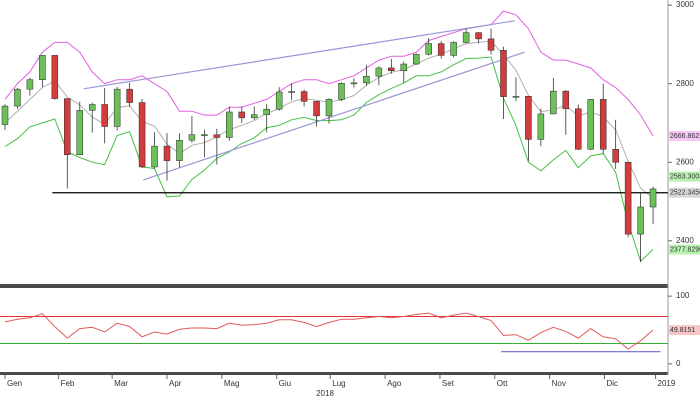  What do you see at coordinates (325, 393) in the screenshot?
I see `year-label: 2018` at bounding box center [325, 393].